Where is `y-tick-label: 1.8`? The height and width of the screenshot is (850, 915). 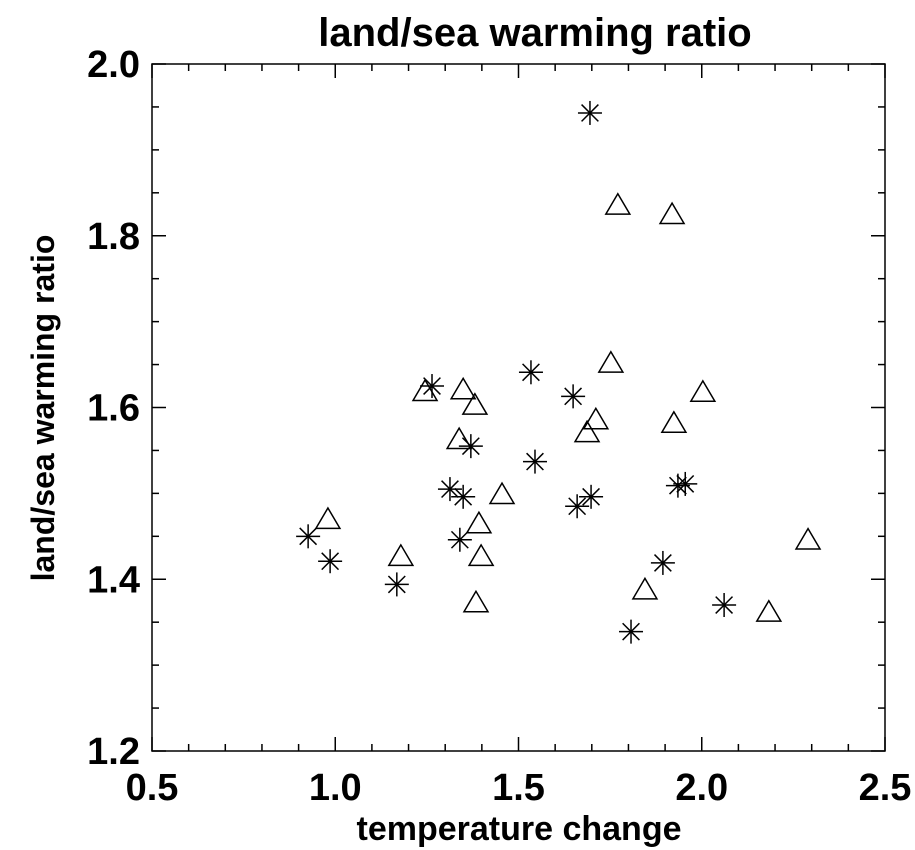
y-tick-label: 1.8 is located at coordinates (113, 237).